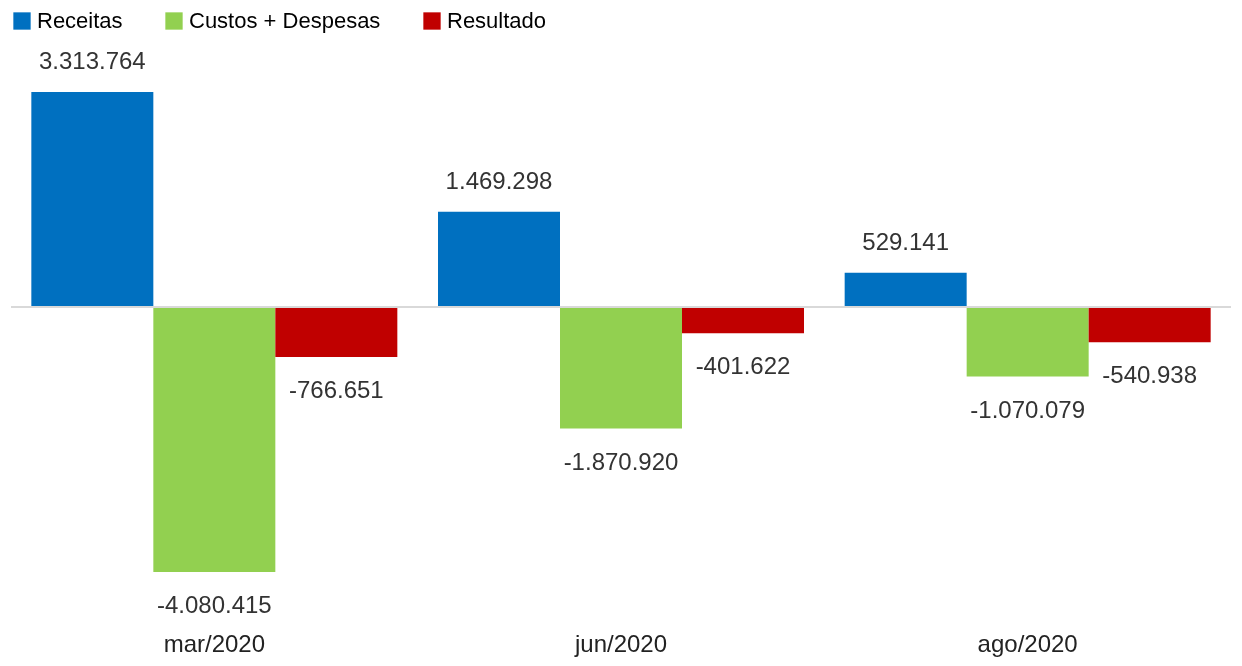  I want to click on data-label: -1.070.079, so click(1028, 409).